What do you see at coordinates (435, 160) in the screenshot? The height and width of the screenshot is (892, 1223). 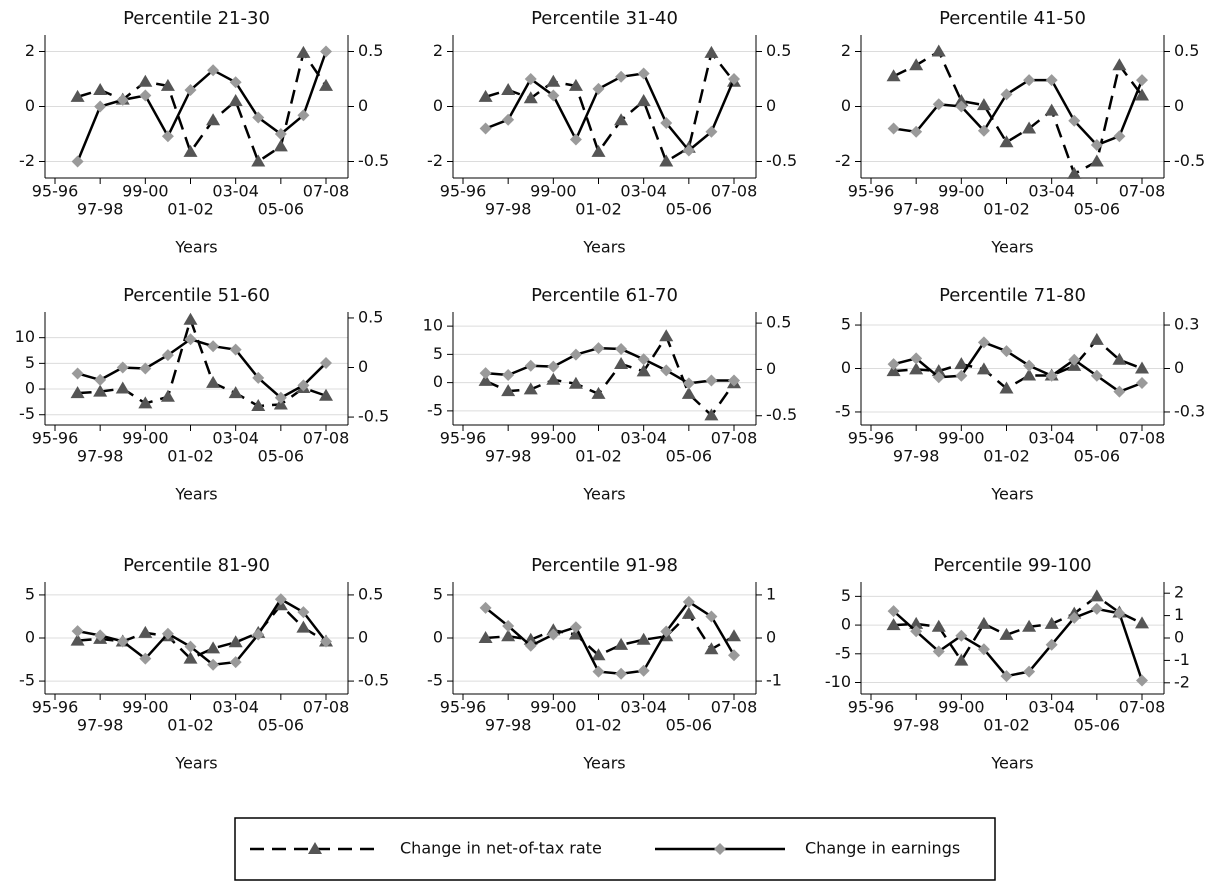 I see `y-tick-label: -2` at bounding box center [435, 160].